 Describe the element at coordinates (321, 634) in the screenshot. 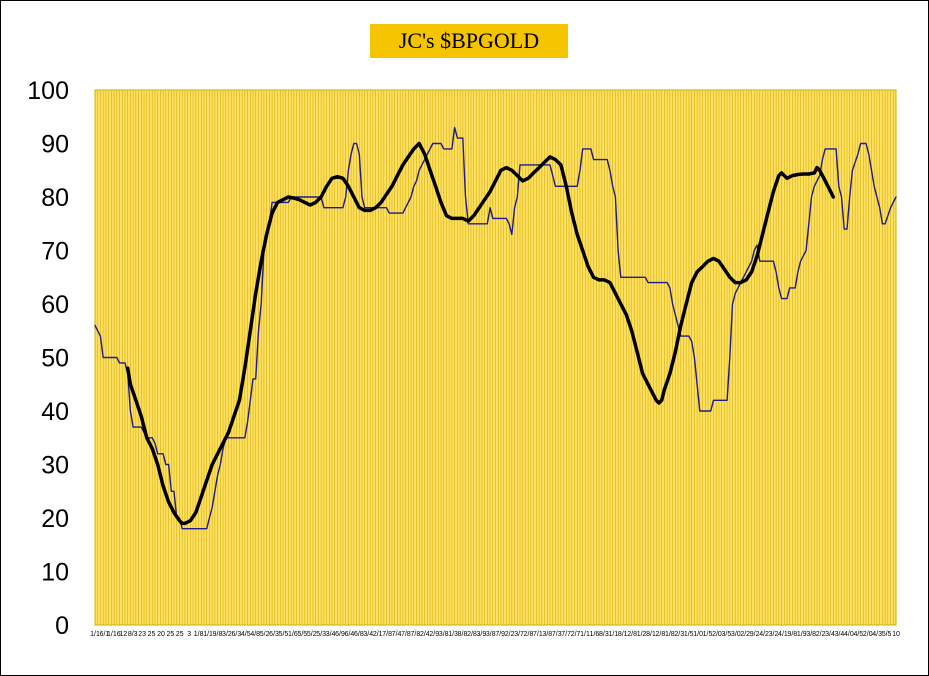

I see `x-tick-label: 5/3` at that location.